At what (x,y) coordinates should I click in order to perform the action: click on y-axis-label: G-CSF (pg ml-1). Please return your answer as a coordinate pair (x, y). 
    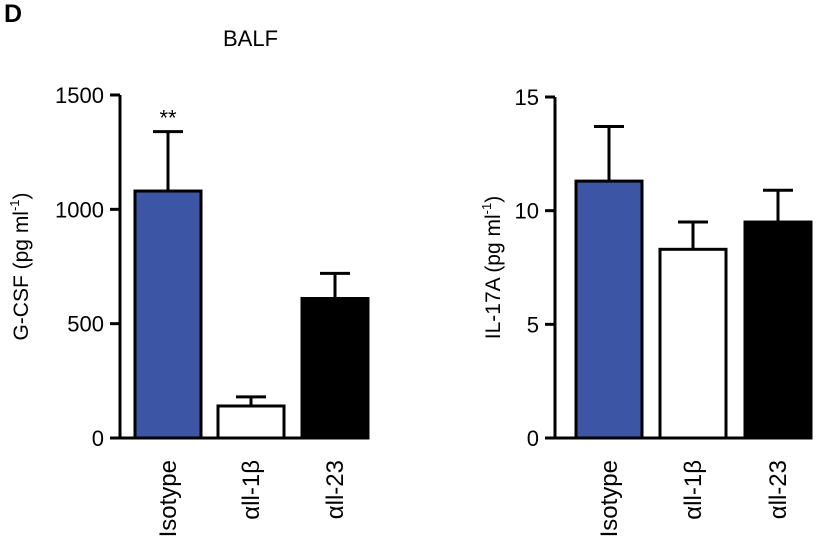
    Looking at the image, I should click on (20, 266).